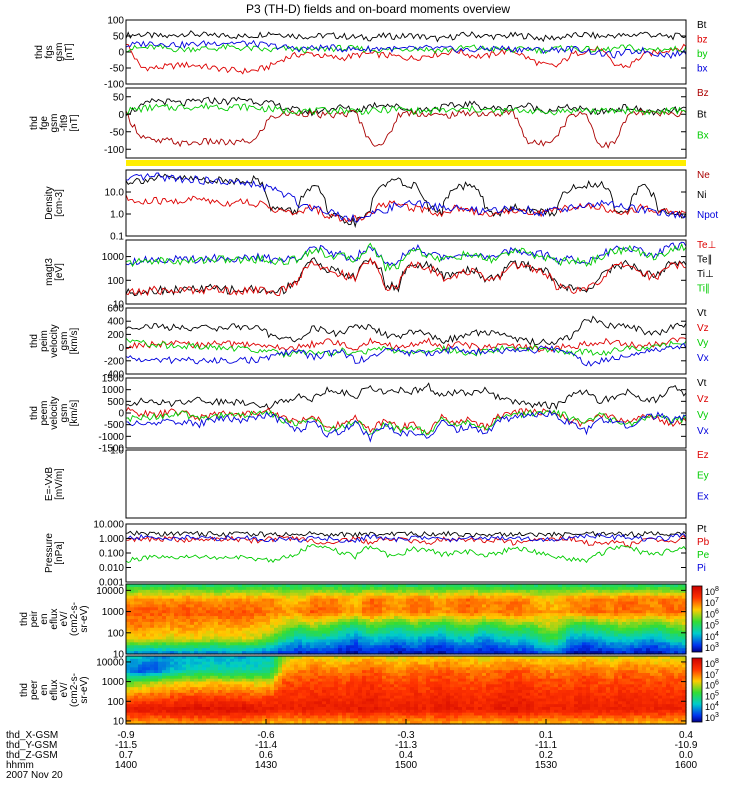 The height and width of the screenshot is (800, 750). Describe the element at coordinates (406, 534) in the screenshot. I see `series-pt` at that location.